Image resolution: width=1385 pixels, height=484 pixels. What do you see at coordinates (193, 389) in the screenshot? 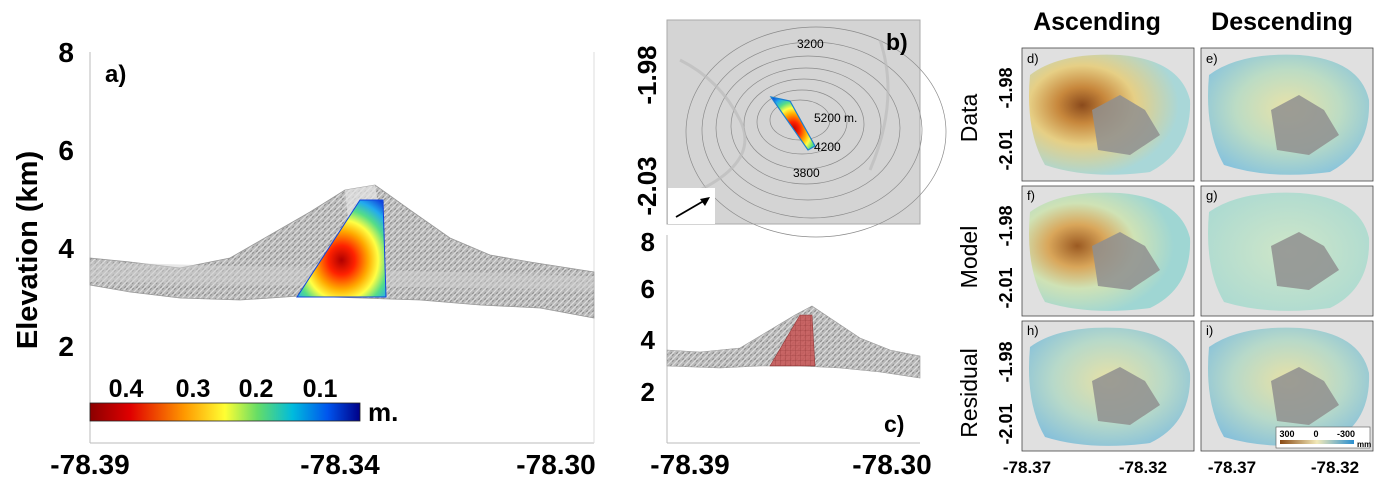
I see `colorbar-tick: 0.3` at bounding box center [193, 389].